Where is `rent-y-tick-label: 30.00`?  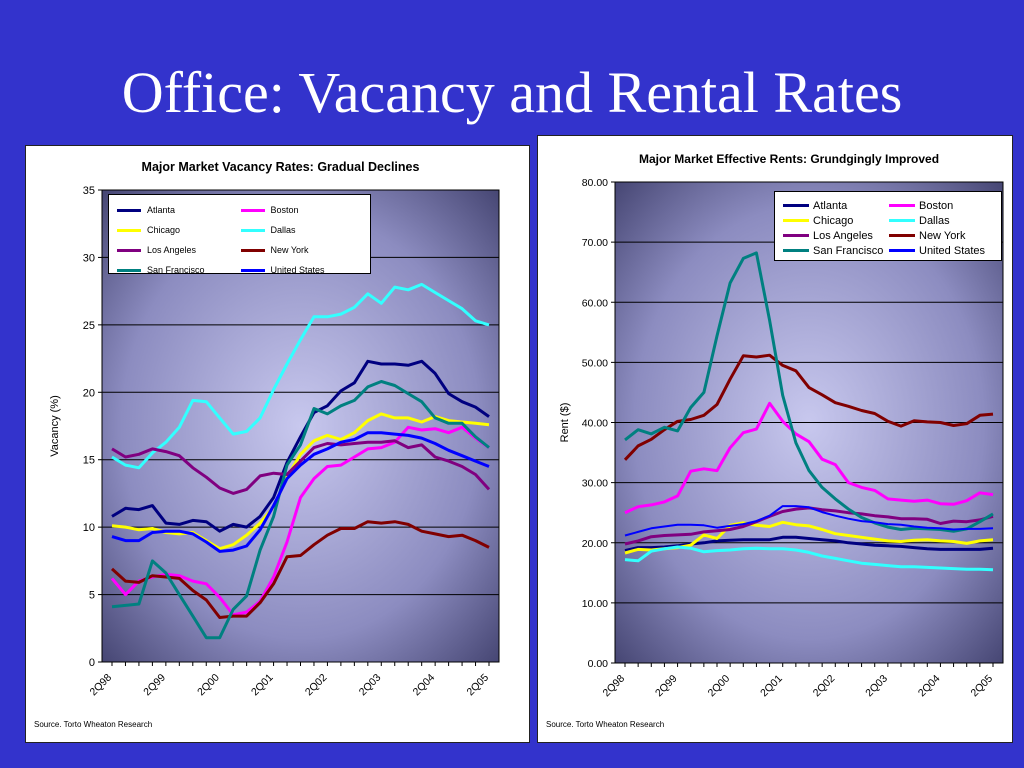
rent-y-tick-label: 30.00 is located at coordinates (595, 484).